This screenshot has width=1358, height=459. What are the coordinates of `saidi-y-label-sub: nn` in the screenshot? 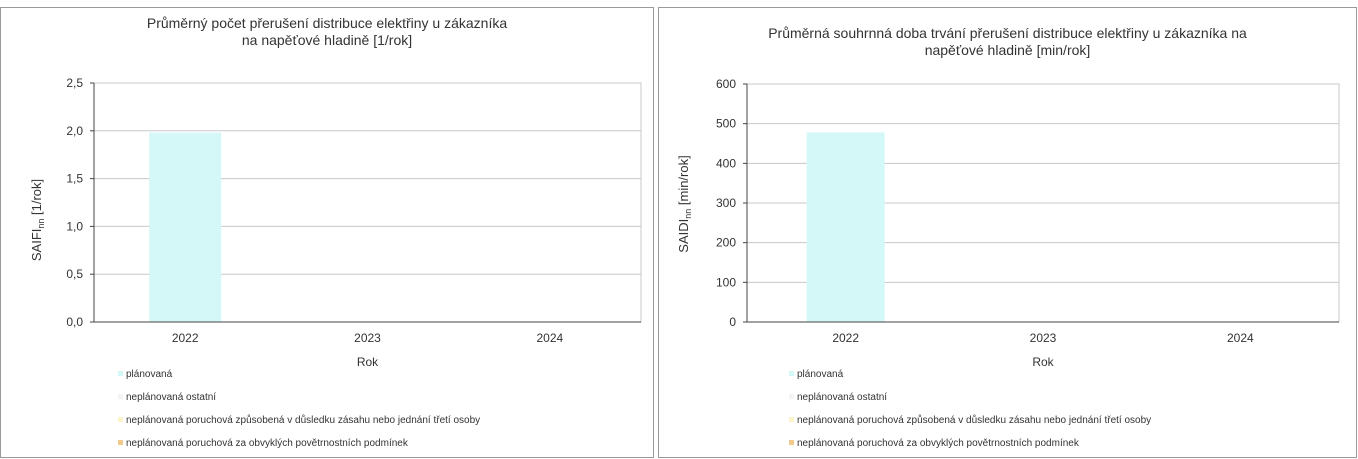 It's located at (688, 214).